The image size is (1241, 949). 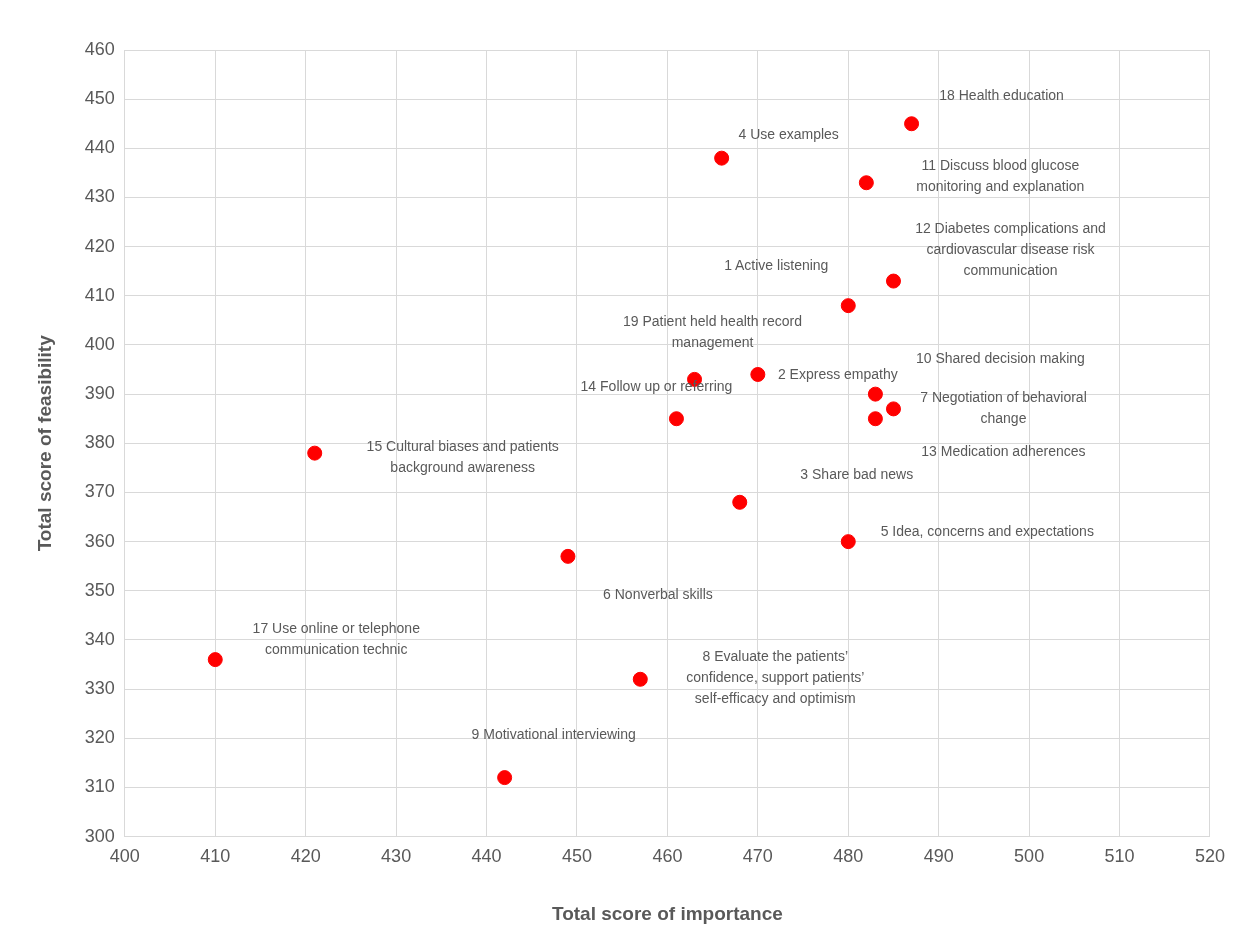 What do you see at coordinates (462, 457) in the screenshot?
I see `annotation: 15 Cultural biases and patients background awareness` at bounding box center [462, 457].